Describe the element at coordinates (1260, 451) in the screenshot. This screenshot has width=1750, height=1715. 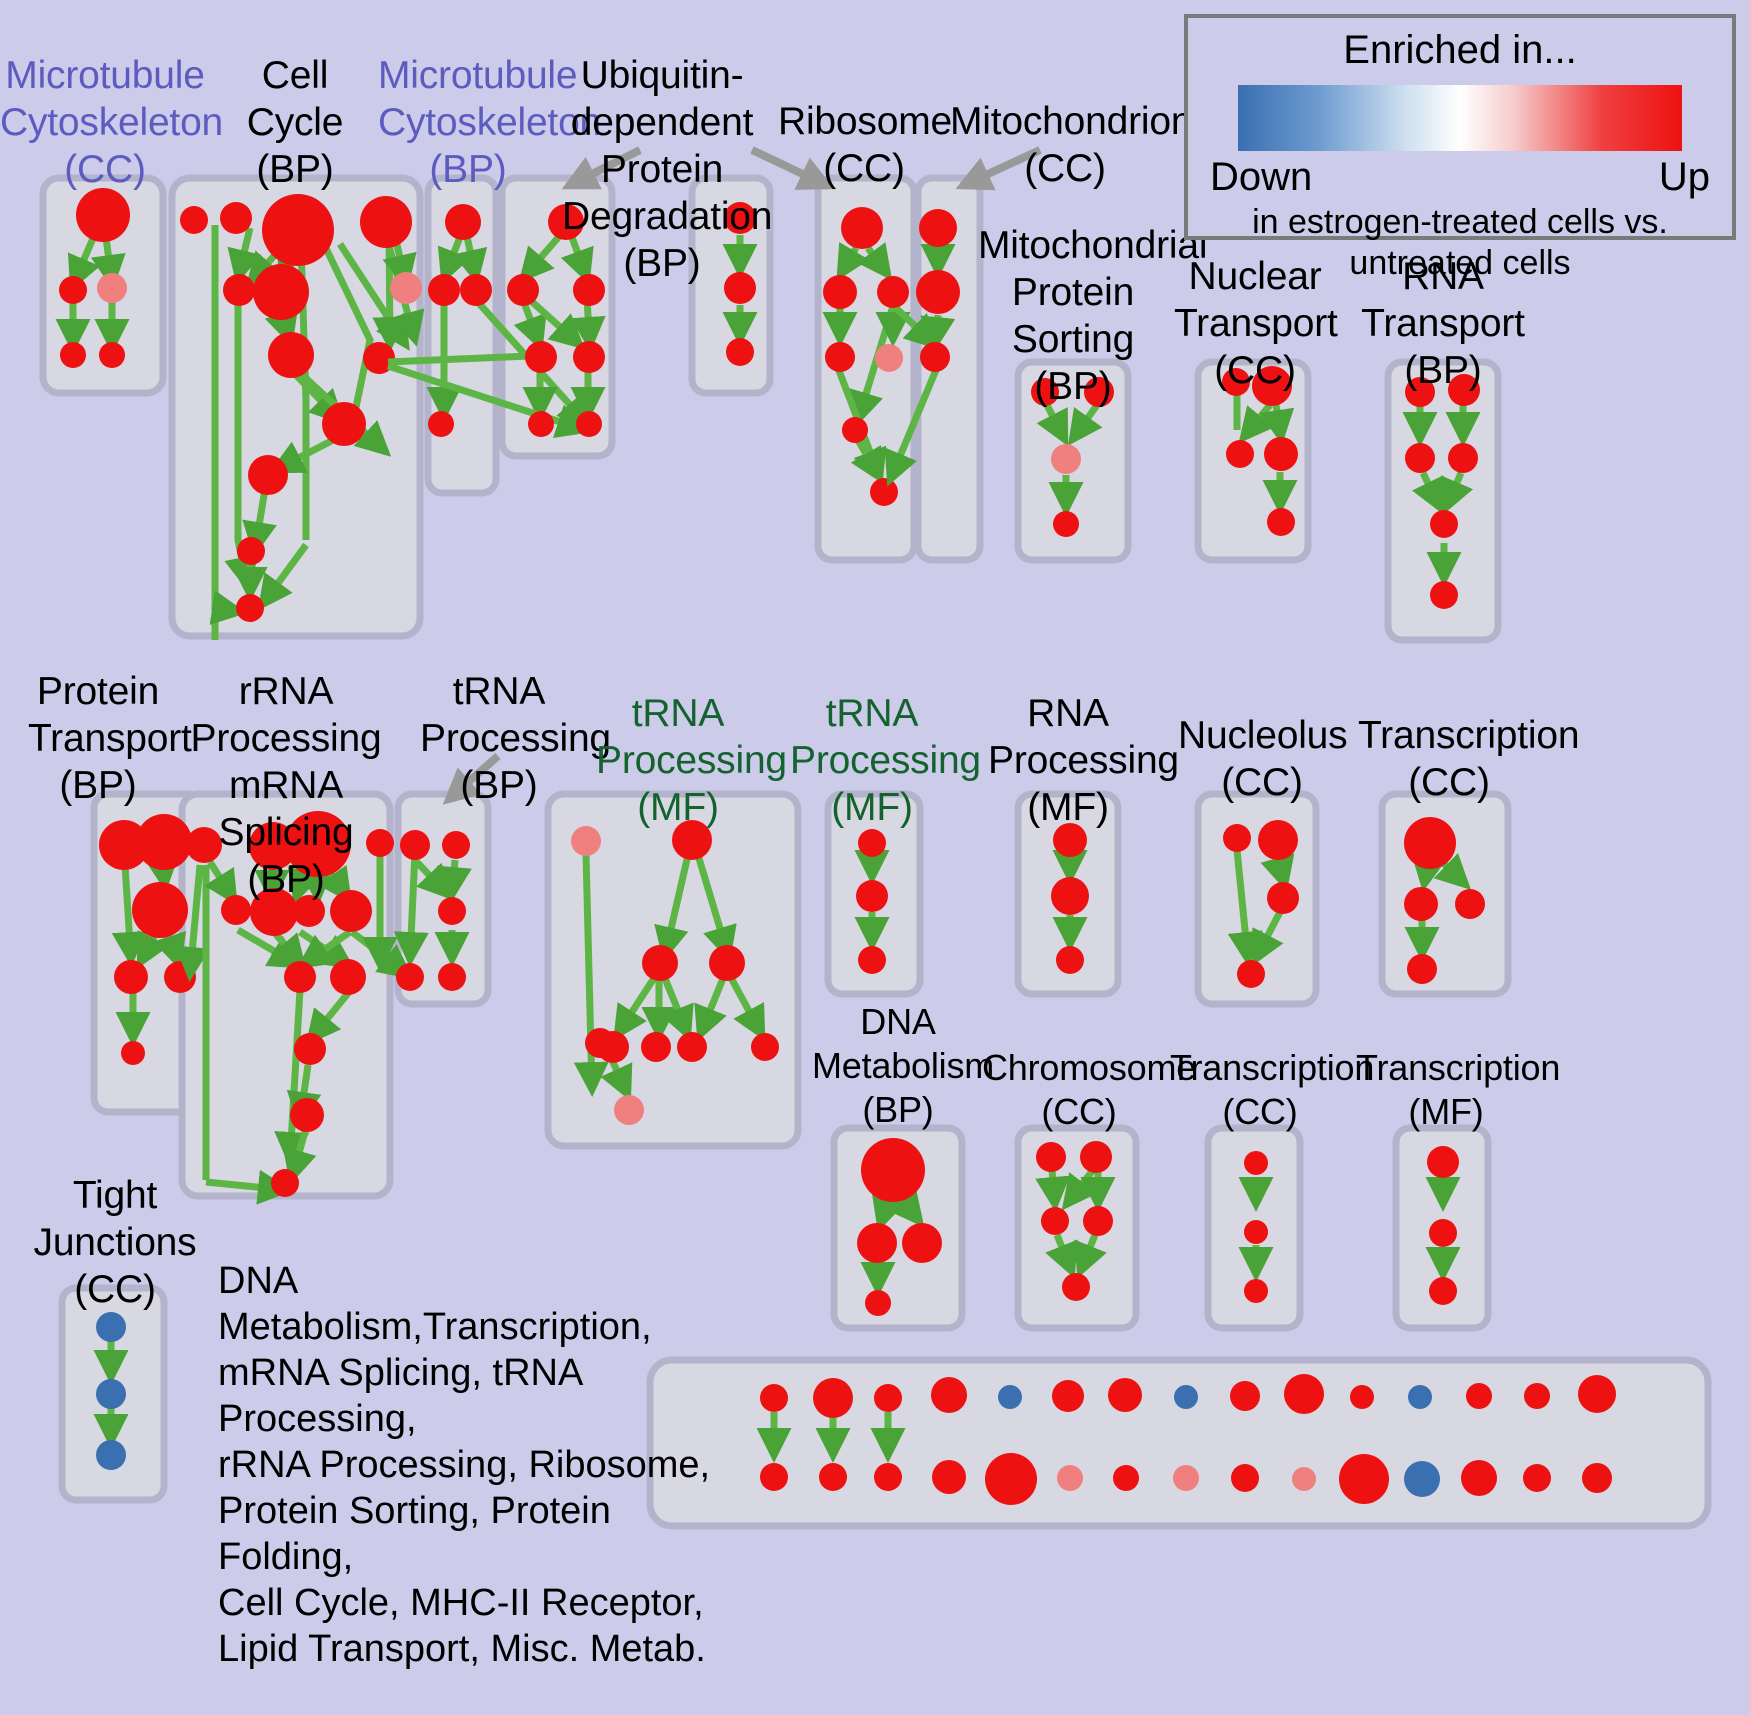
I see `module-nuclear-transport-cc` at that location.